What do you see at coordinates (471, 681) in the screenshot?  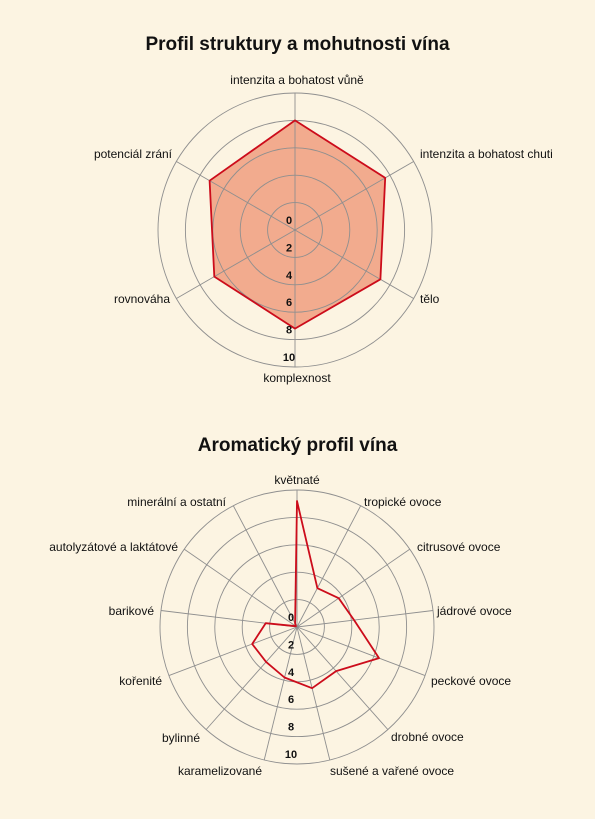 I see `category-label: peckové ovoce` at bounding box center [471, 681].